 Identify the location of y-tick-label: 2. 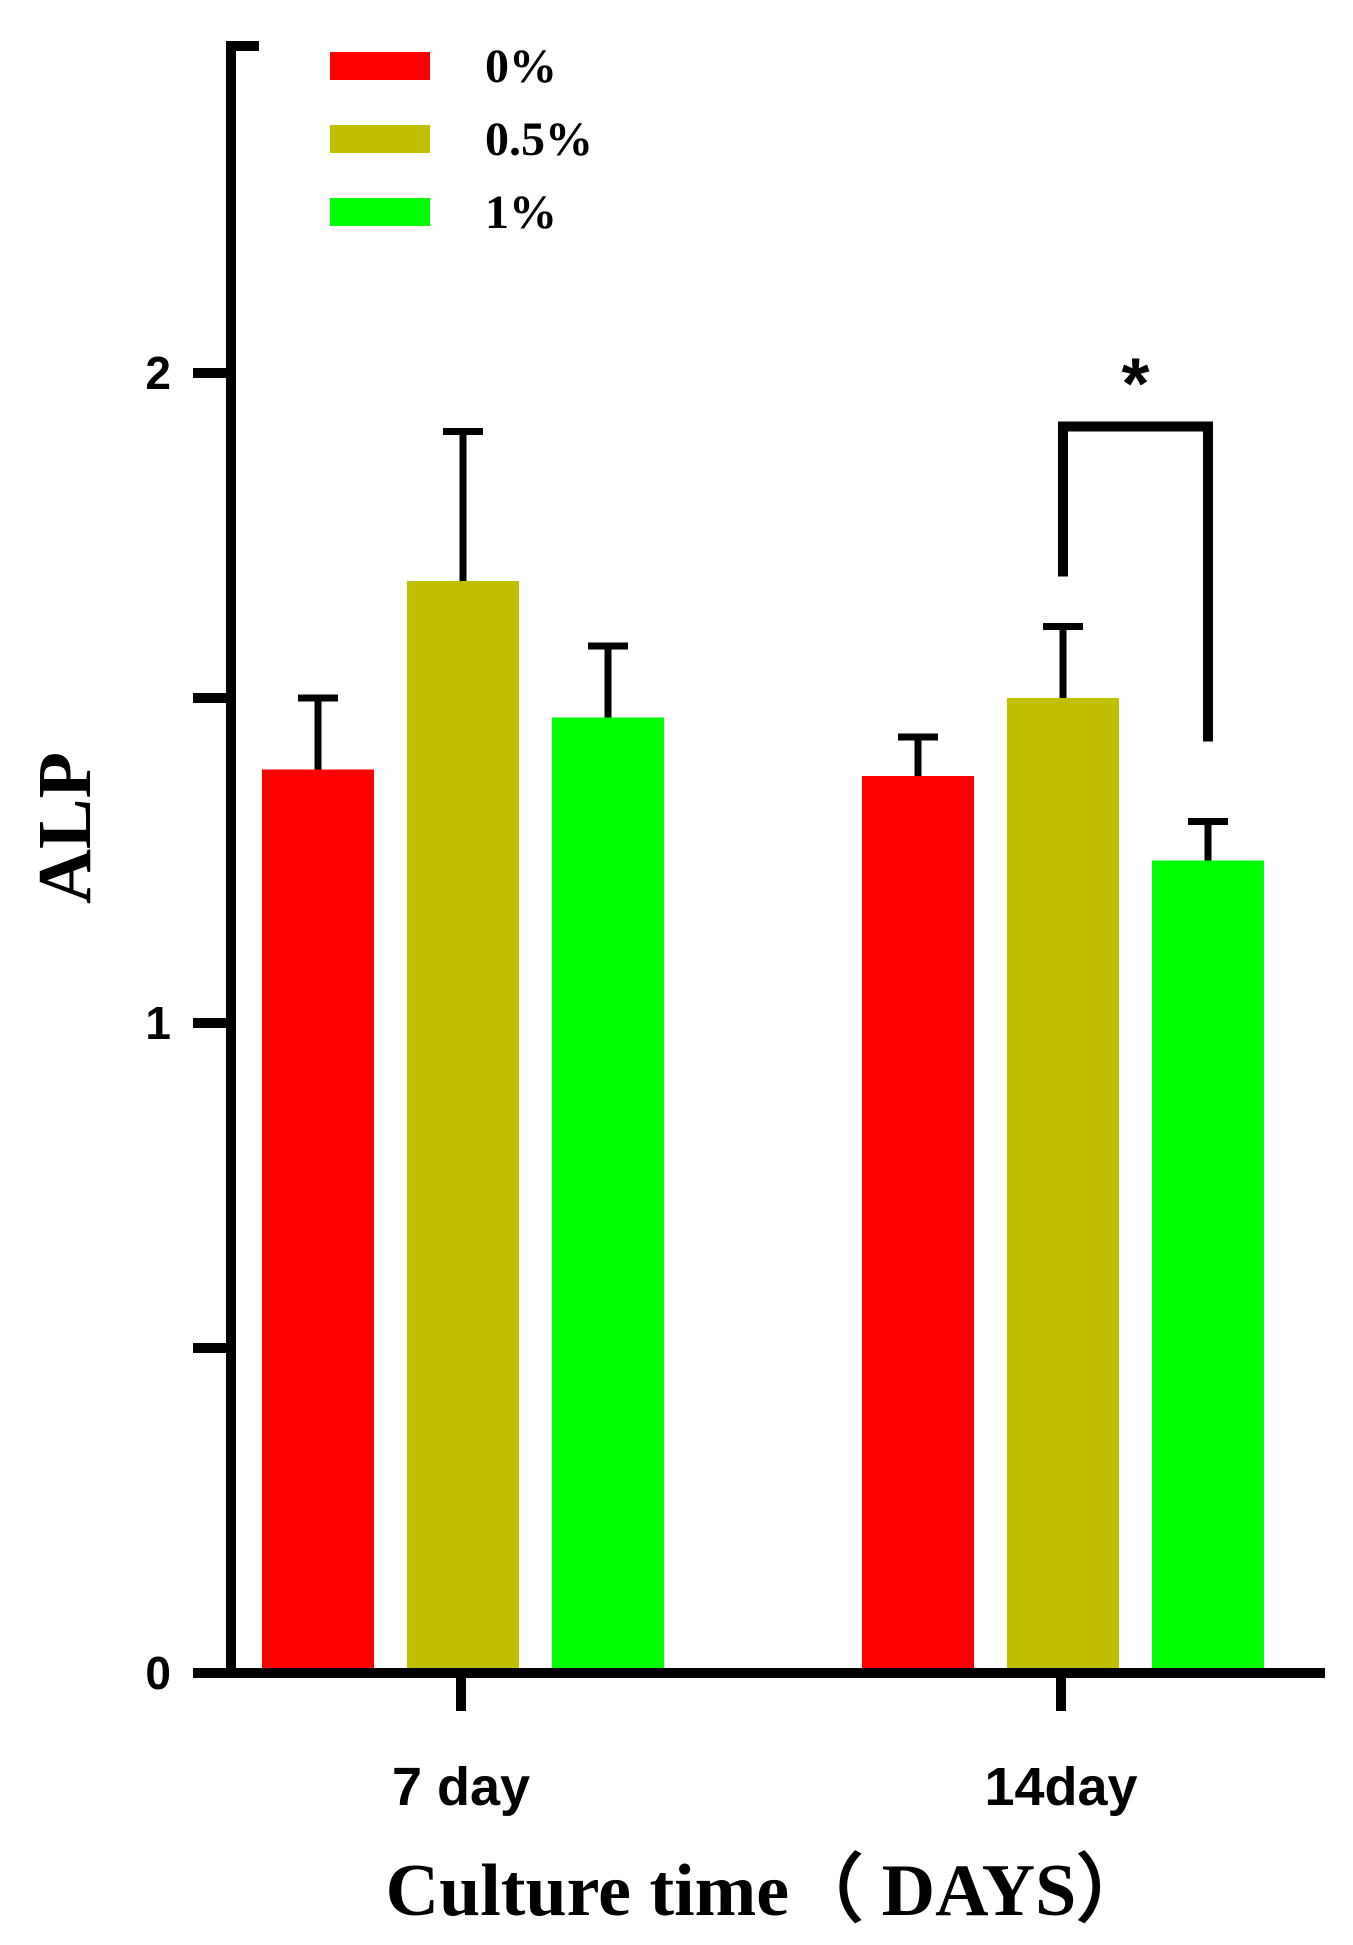
(158, 373).